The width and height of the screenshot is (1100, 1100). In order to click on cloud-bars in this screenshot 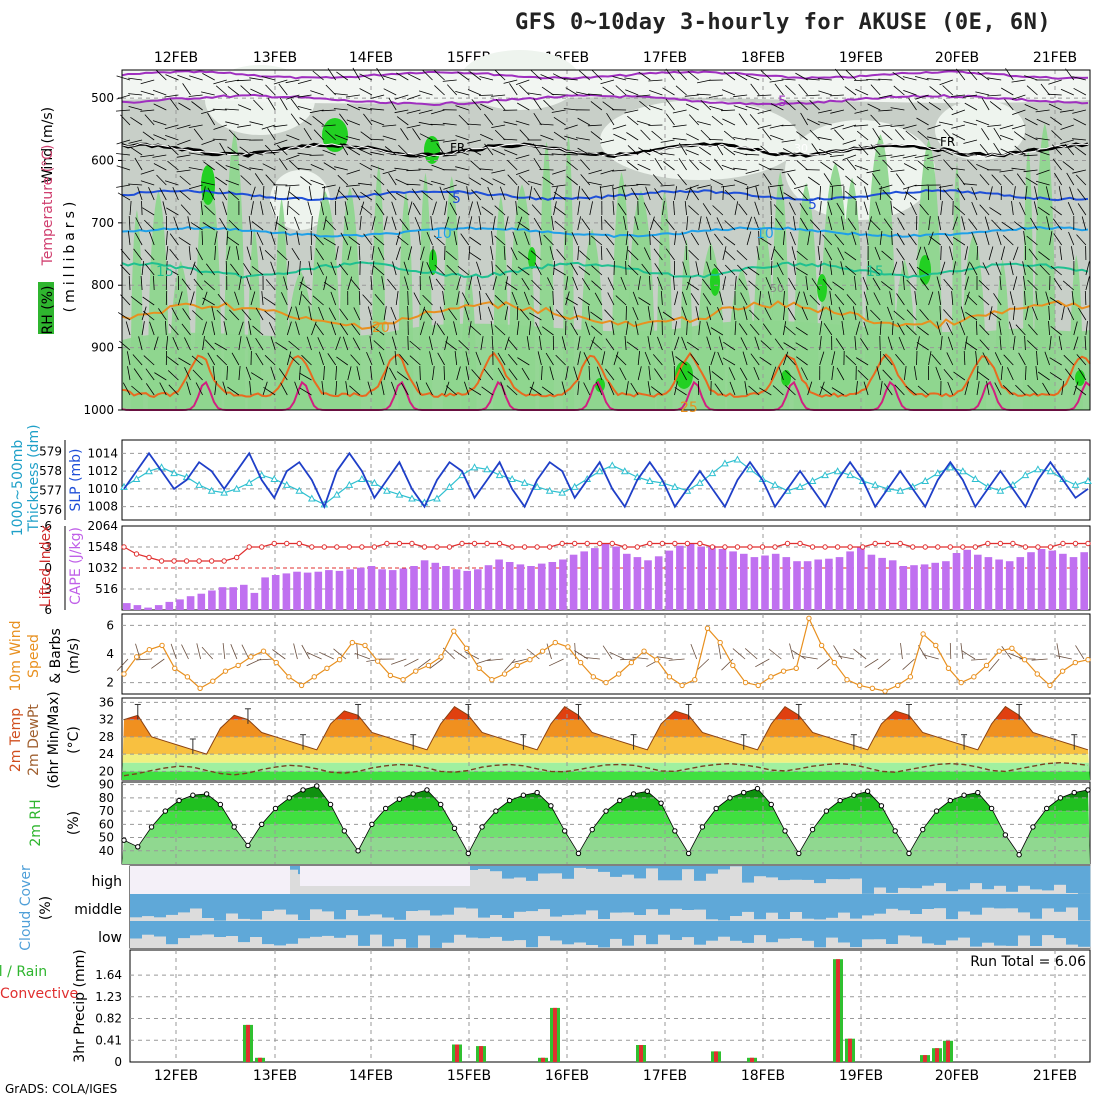, I will do `click(610, 907)`.